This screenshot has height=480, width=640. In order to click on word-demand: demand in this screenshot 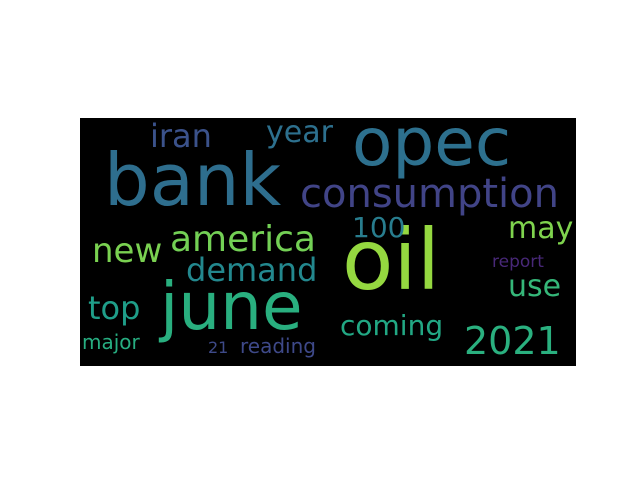, I will do `click(252, 270)`.